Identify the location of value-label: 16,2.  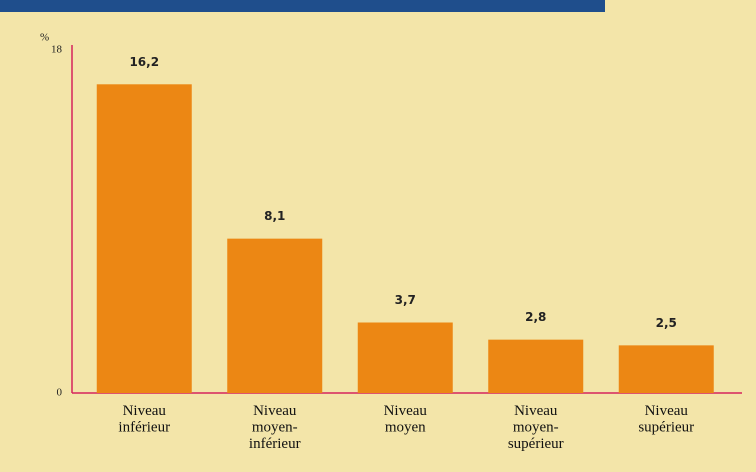
(144, 62).